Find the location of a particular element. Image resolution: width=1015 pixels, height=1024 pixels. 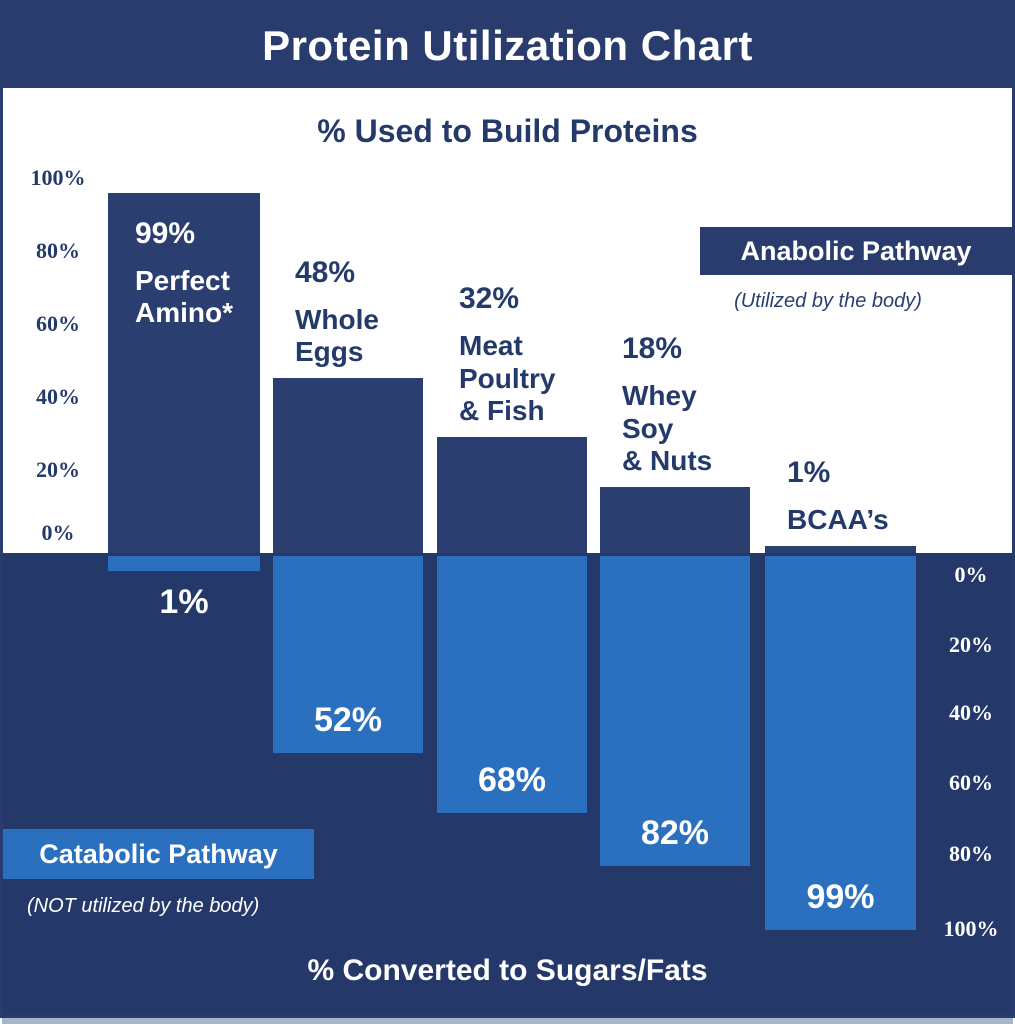

anabolic-pathway-legend-box: Anabolic Pathway is located at coordinates (856, 251).